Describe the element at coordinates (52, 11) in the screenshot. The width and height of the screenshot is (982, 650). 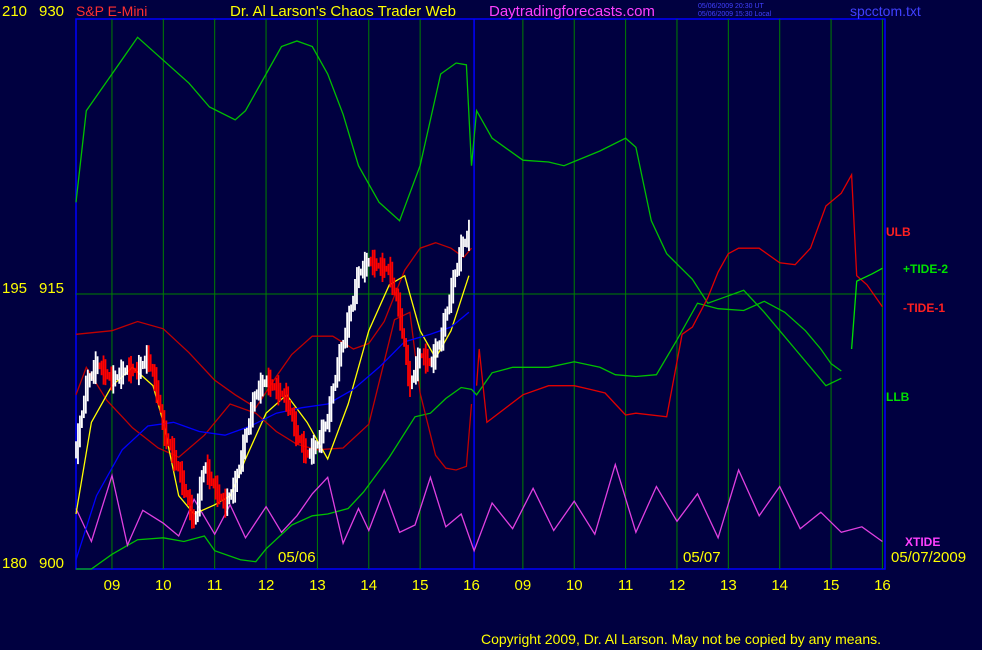
I see `right-scale-top: 930` at that location.